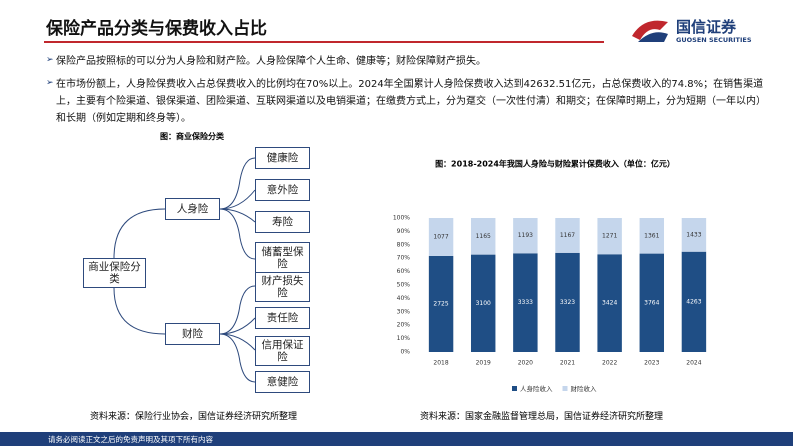  I want to click on bar-label: 1433, so click(693, 234).